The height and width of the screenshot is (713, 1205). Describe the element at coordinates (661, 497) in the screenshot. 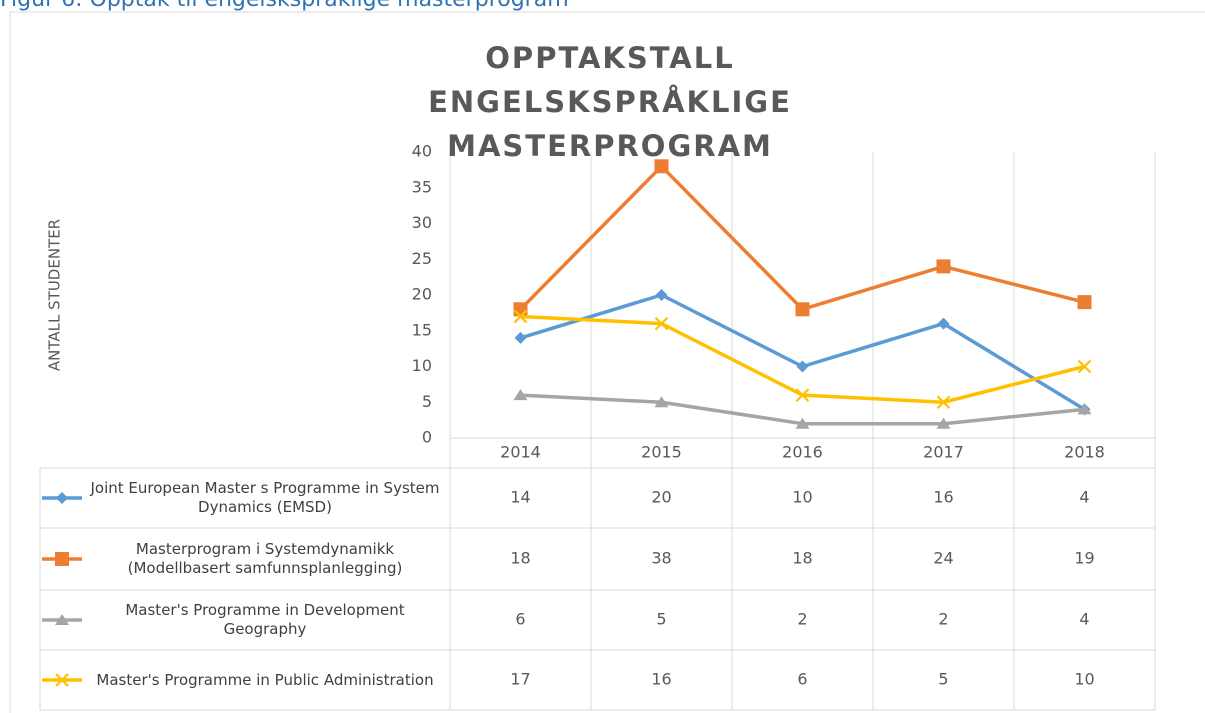

I see `table-value: 20` at that location.